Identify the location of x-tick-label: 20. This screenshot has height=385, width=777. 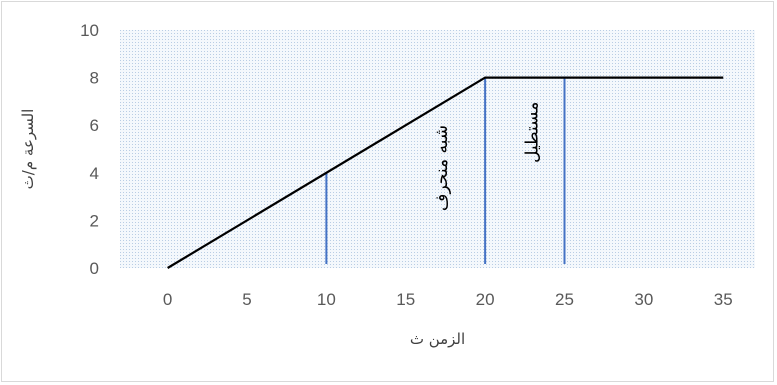
(485, 299).